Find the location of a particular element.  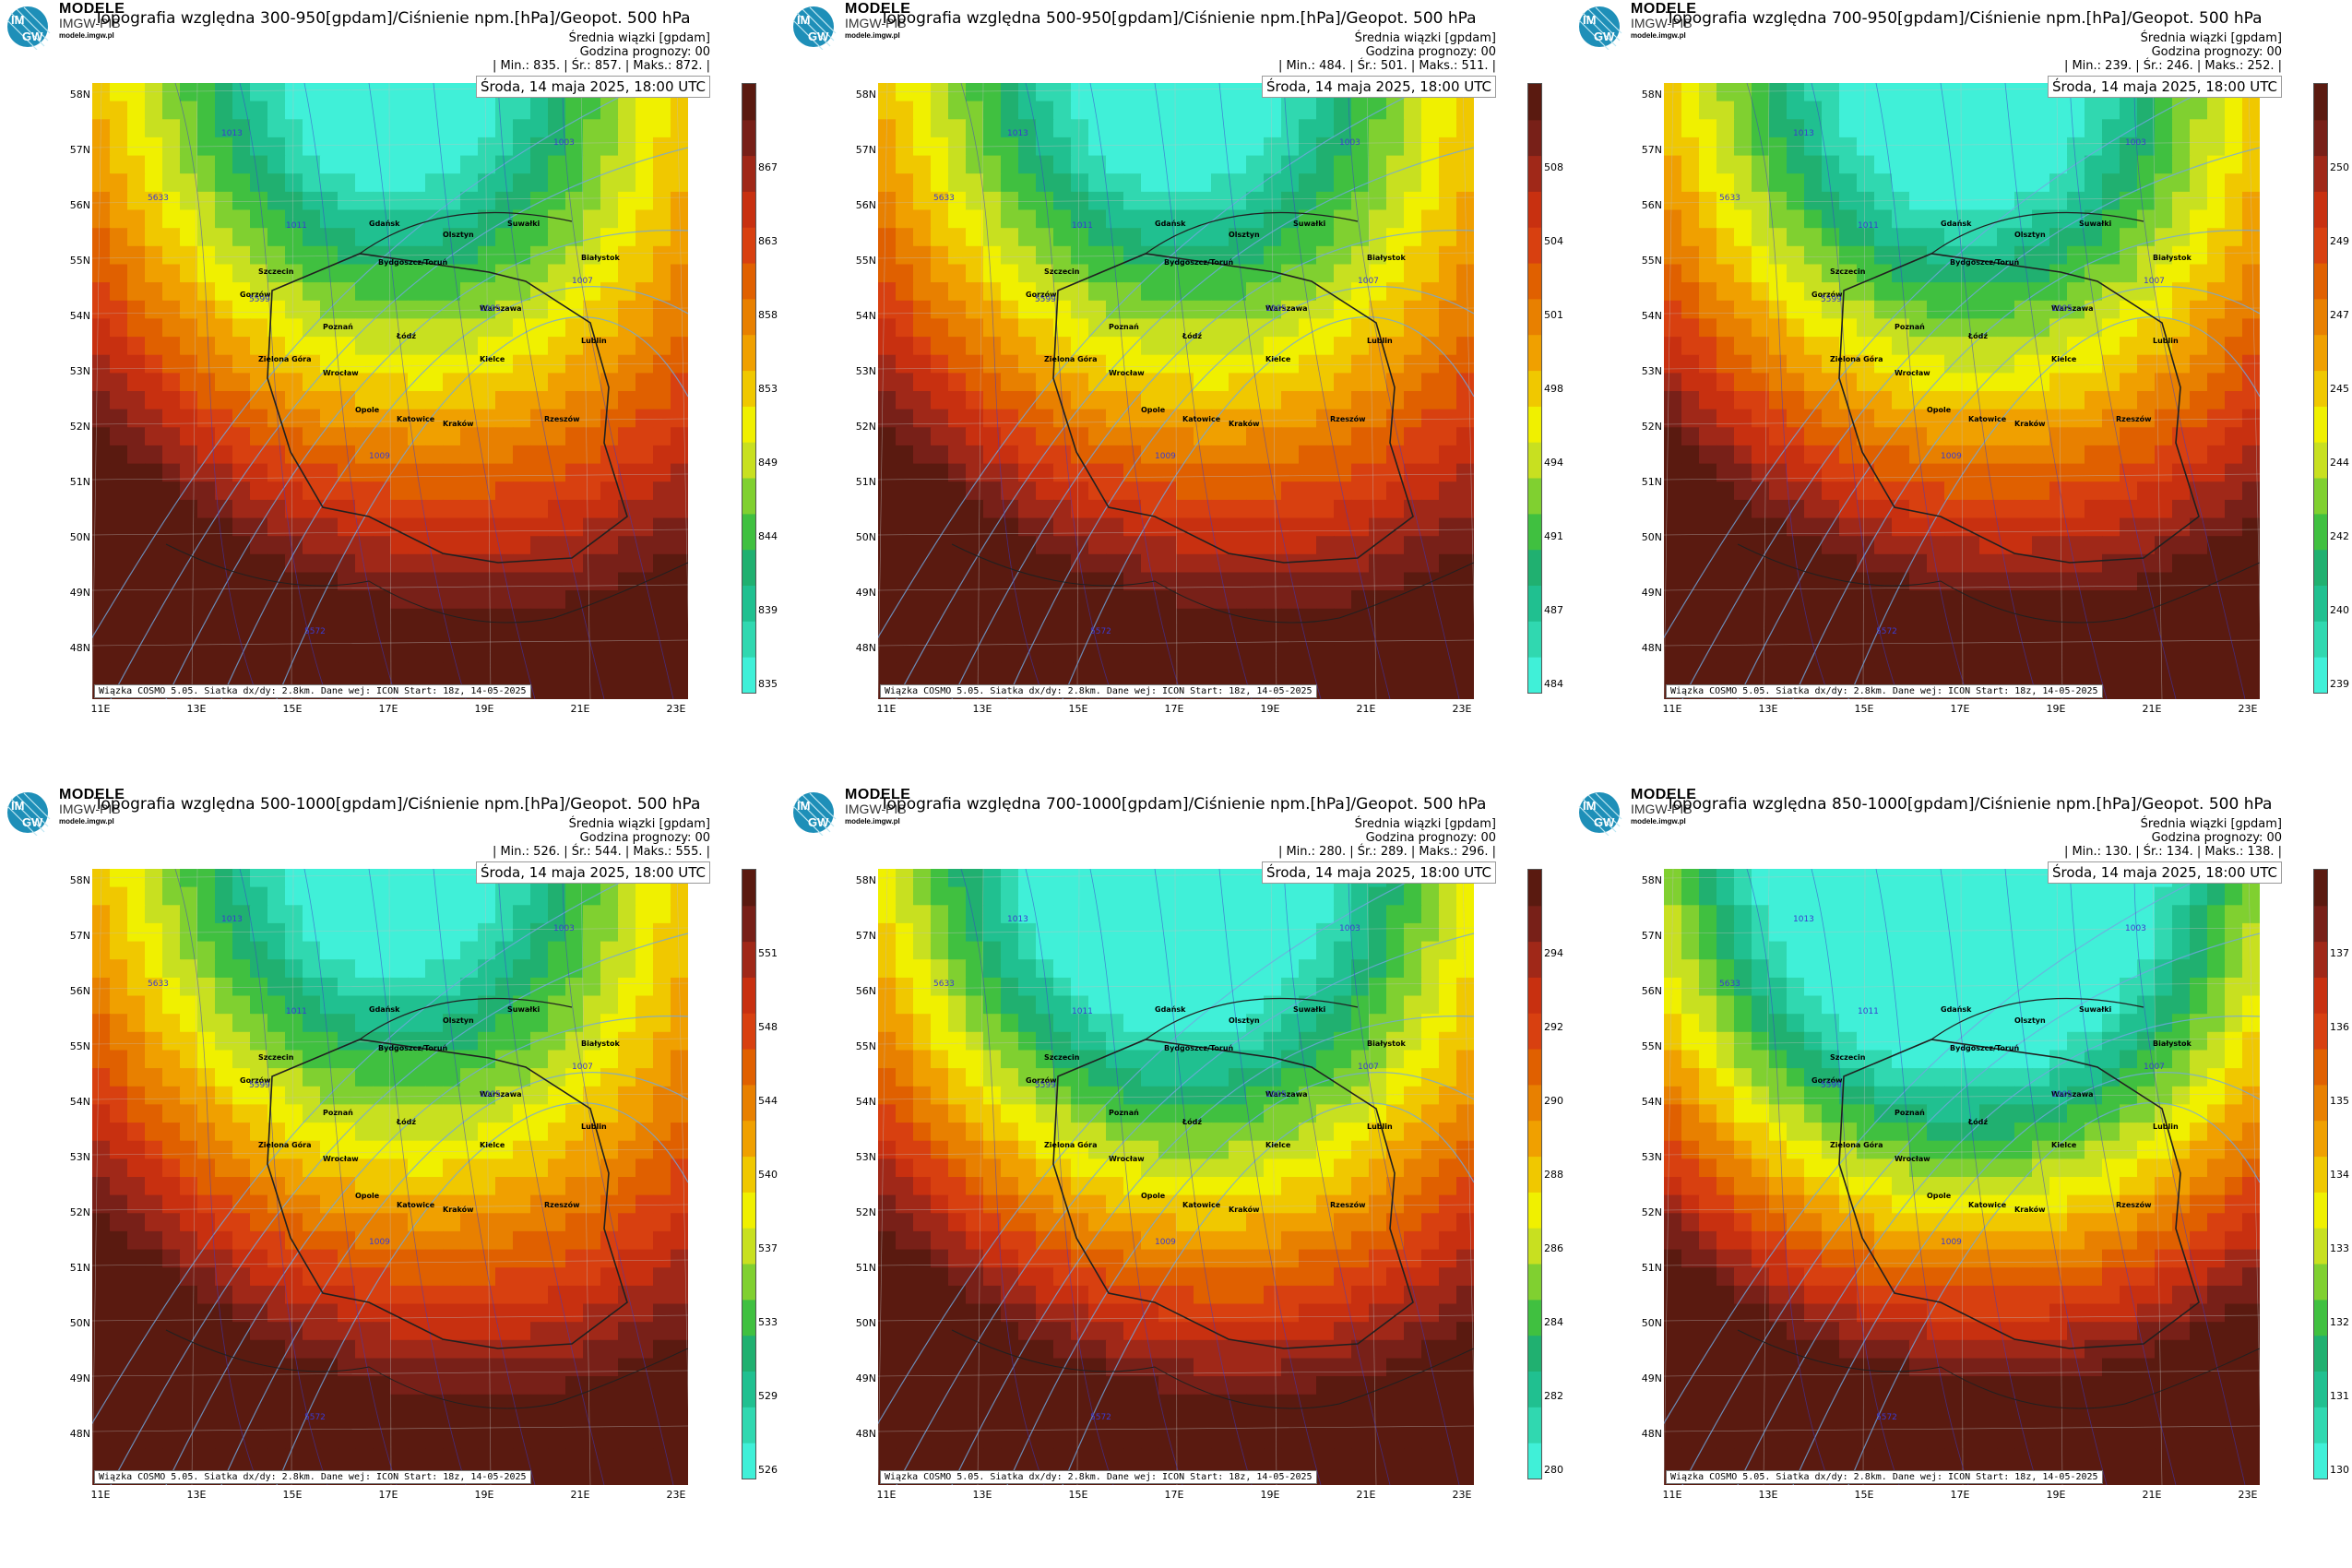

colorbar-tick-label: 288 is located at coordinates (1553, 1175).